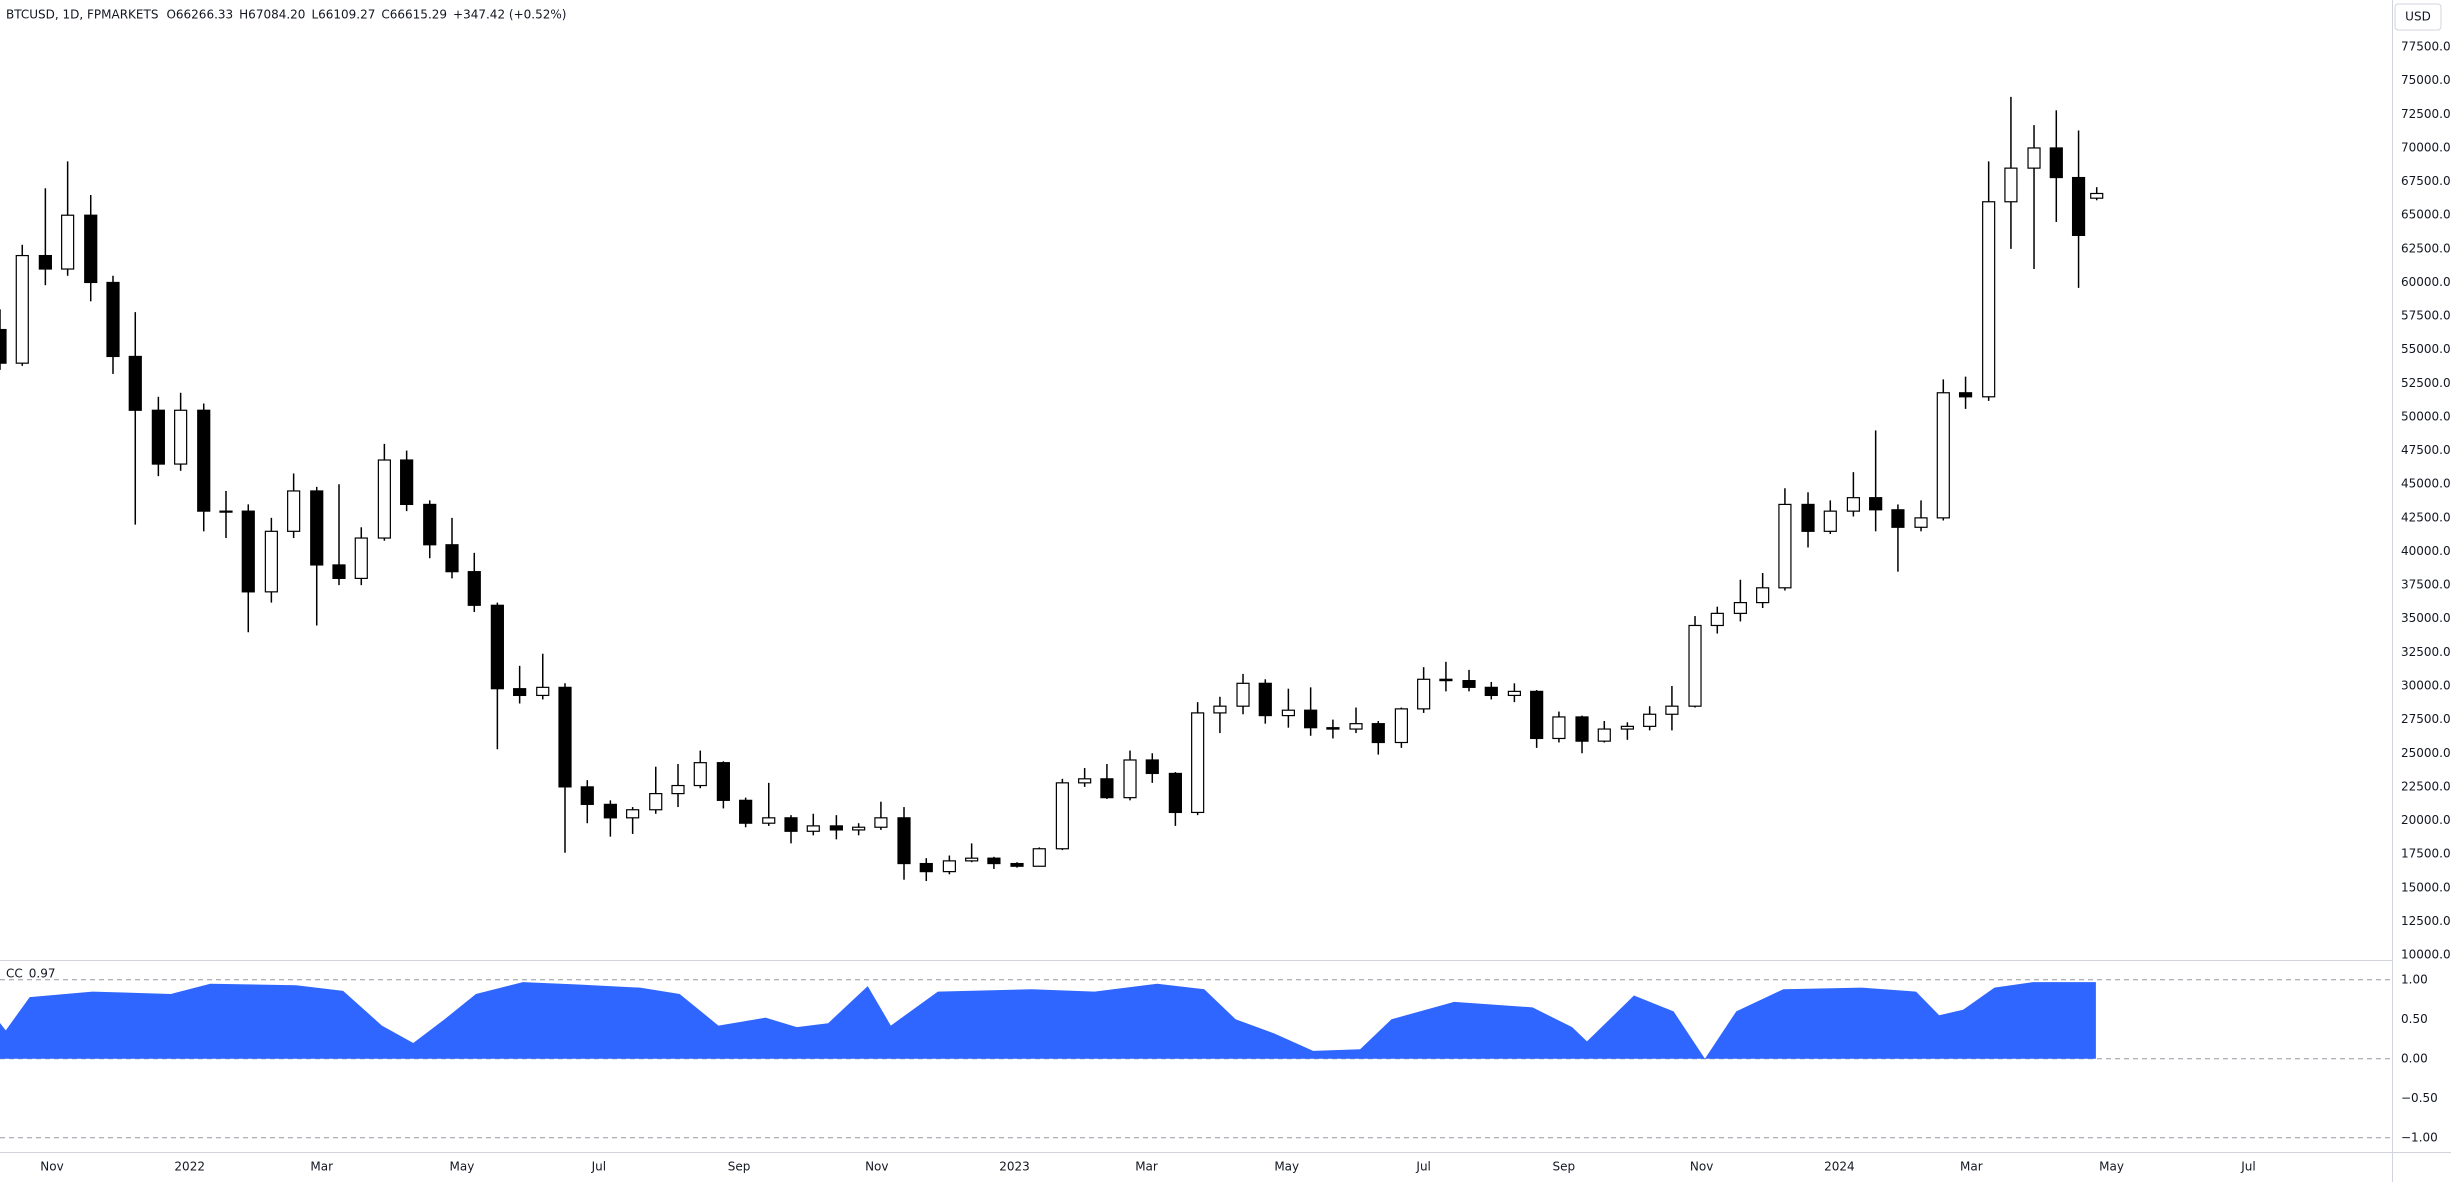 The image size is (2451, 1182). What do you see at coordinates (189, 1167) in the screenshot?
I see `x-tick-label: 2022` at bounding box center [189, 1167].